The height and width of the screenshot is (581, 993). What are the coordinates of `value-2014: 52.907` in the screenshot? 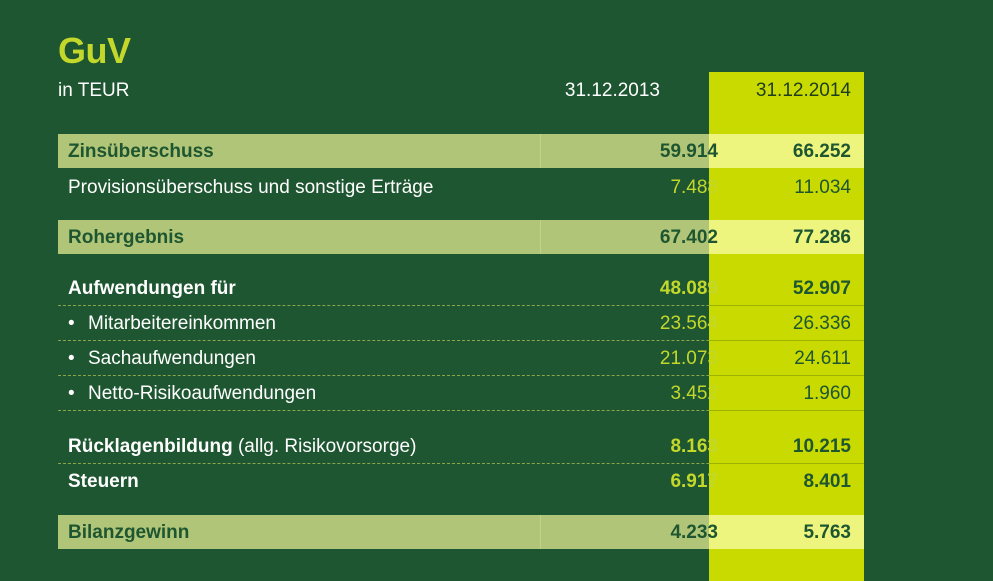 It's located at (821, 288).